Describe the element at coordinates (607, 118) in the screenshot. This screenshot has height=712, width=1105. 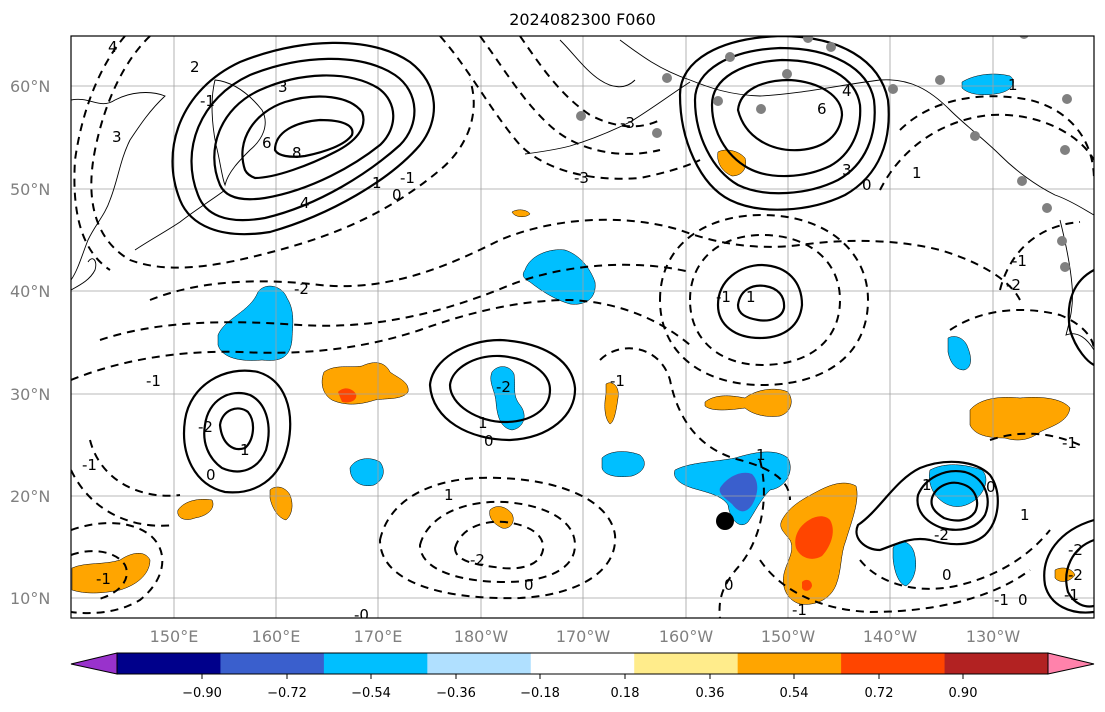
I see `aleutian-islands` at that location.